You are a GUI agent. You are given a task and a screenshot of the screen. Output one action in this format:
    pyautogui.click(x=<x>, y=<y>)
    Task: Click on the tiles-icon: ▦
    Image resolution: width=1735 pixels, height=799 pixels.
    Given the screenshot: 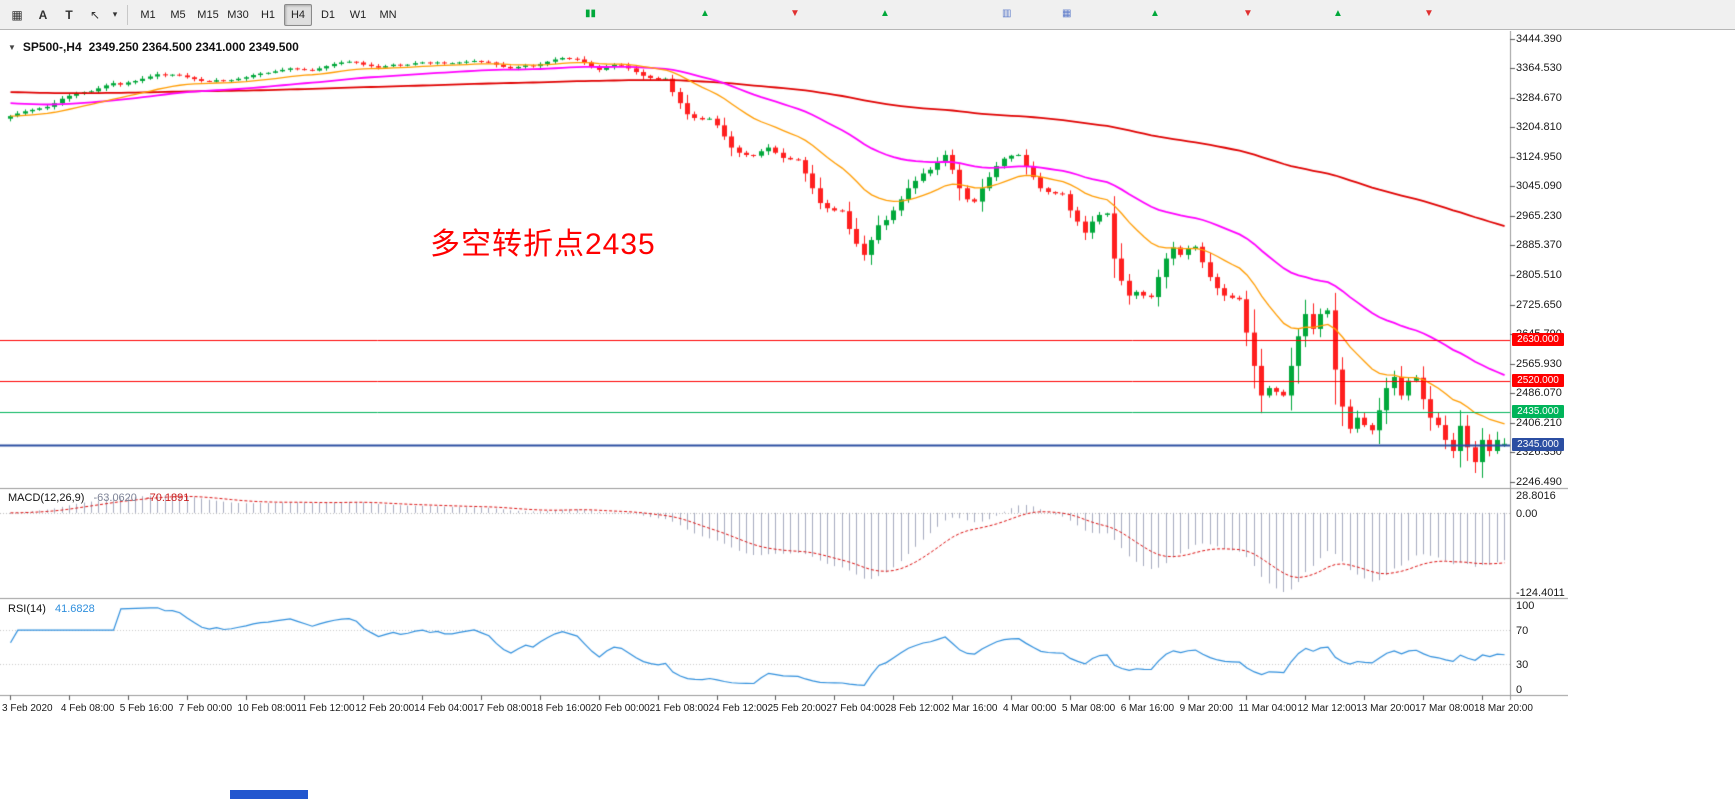 What is the action you would take?
    pyautogui.click(x=1067, y=13)
    